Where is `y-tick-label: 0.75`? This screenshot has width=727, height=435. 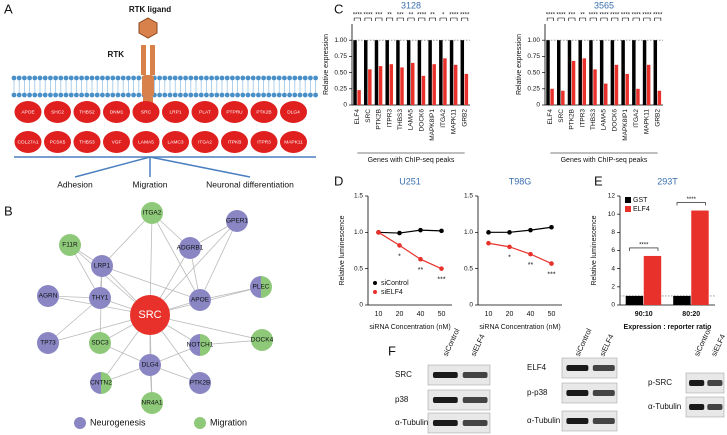 y-tick-label: 0.75 is located at coordinates (533, 56).